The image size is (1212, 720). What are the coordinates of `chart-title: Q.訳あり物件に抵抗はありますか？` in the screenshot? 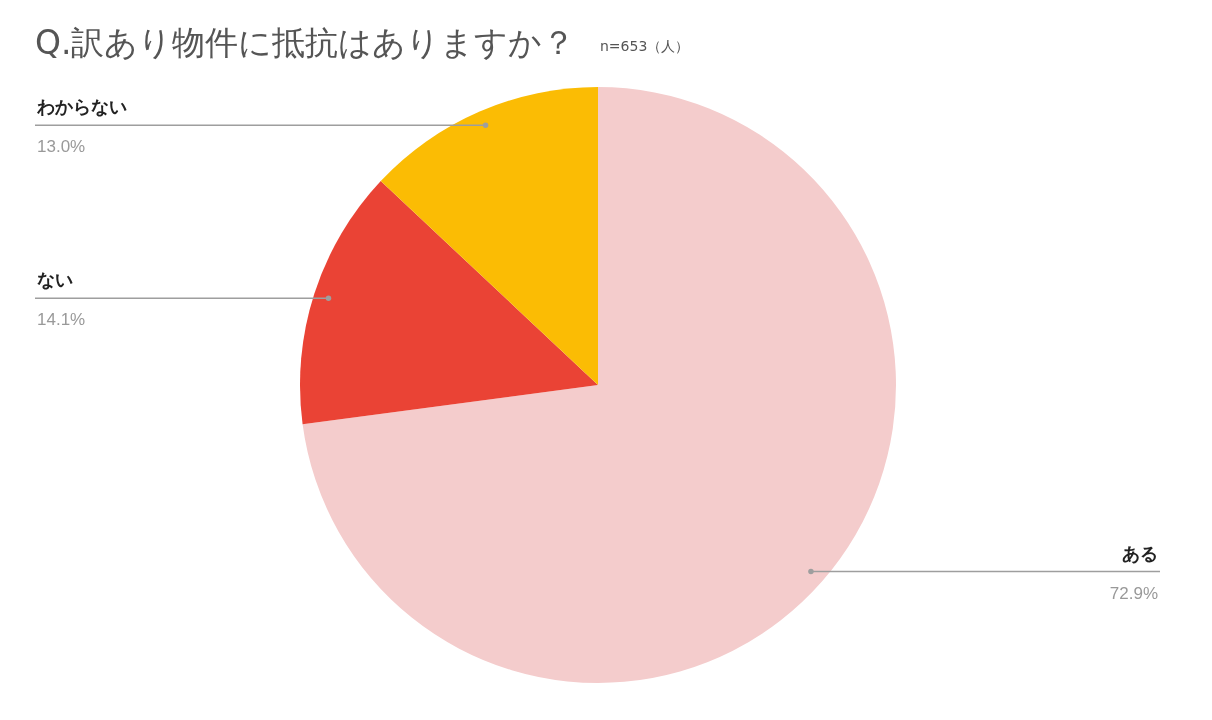 It's located at (305, 42).